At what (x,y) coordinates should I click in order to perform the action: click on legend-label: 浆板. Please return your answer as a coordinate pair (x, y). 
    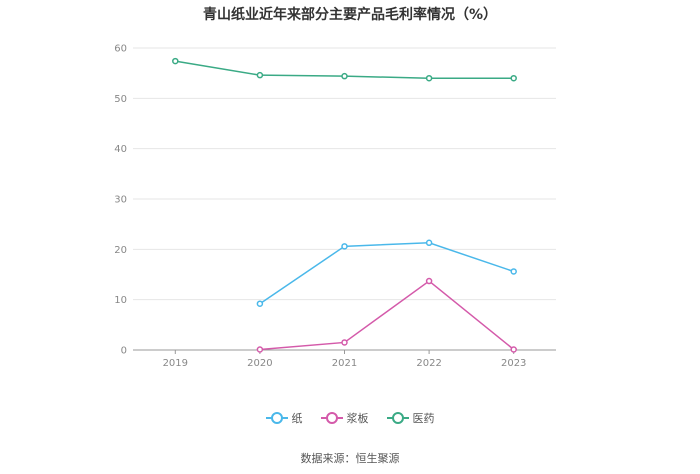
    Looking at the image, I should click on (357, 418).